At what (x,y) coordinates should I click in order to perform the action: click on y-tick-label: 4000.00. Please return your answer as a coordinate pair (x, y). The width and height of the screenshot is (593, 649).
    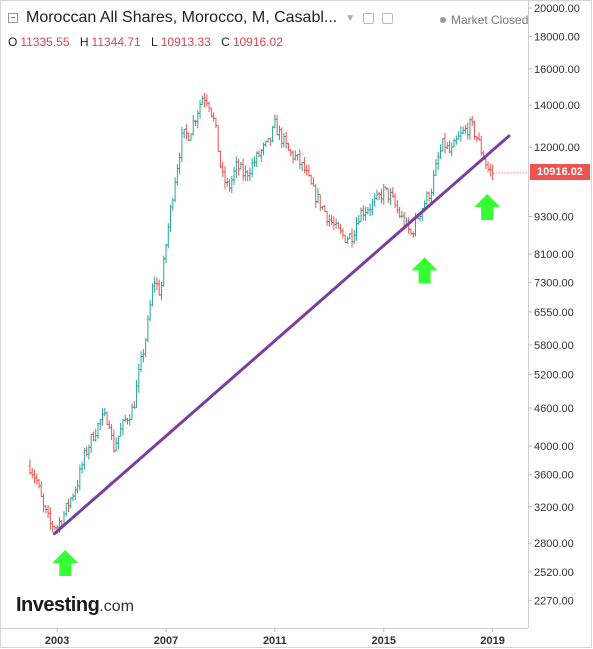
    Looking at the image, I should click on (554, 447).